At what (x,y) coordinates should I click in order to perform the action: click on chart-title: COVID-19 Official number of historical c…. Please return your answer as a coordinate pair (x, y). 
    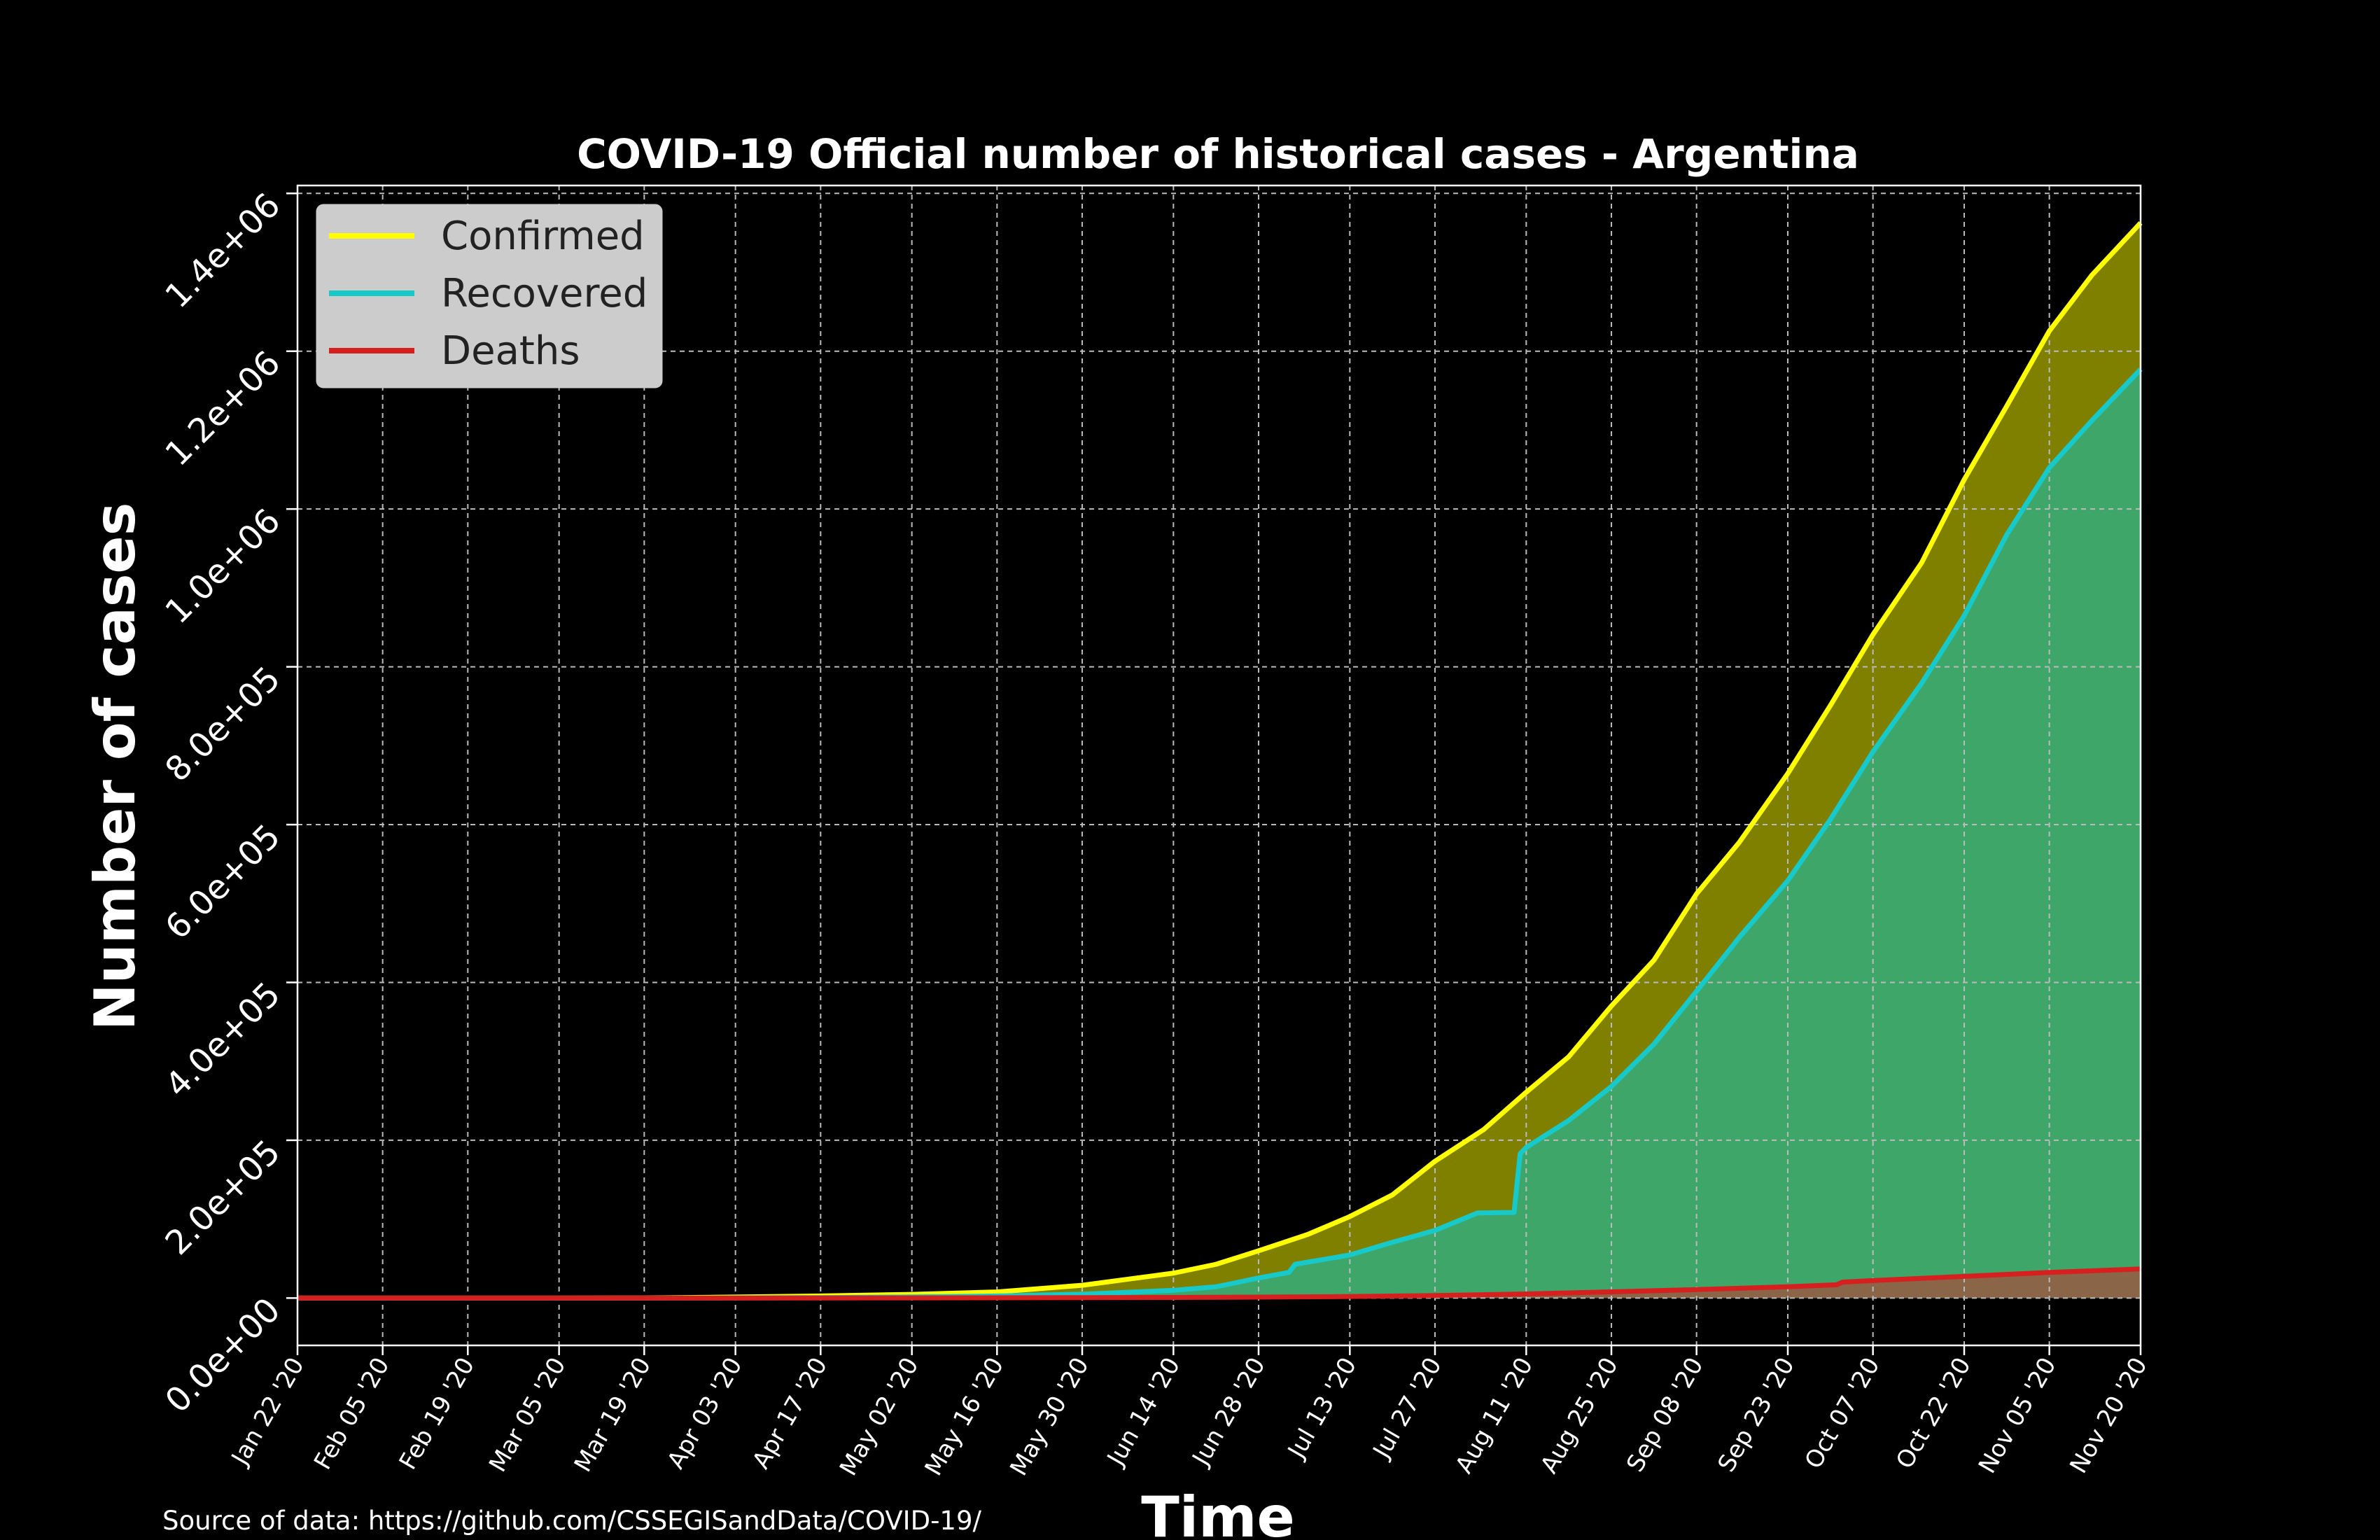
    Looking at the image, I should click on (1218, 154).